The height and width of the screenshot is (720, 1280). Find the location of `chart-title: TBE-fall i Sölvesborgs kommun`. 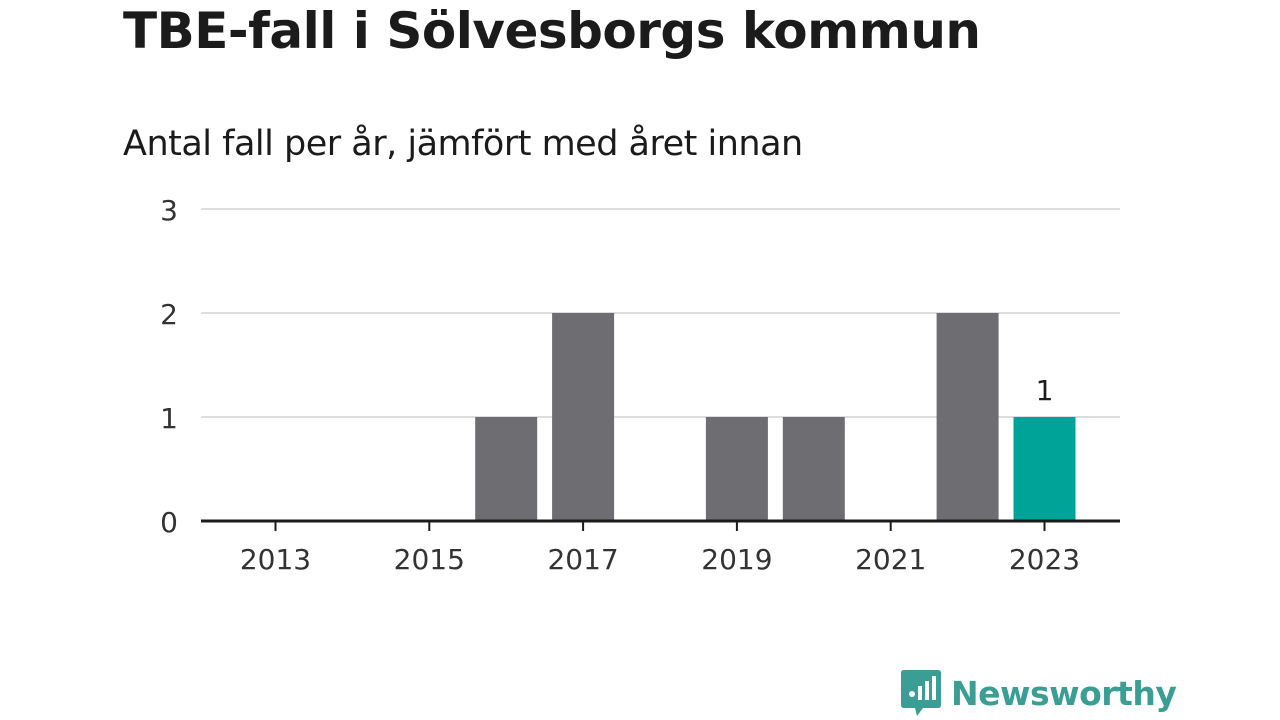

chart-title: TBE-fall i Sölvesborgs kommun is located at coordinates (552, 31).